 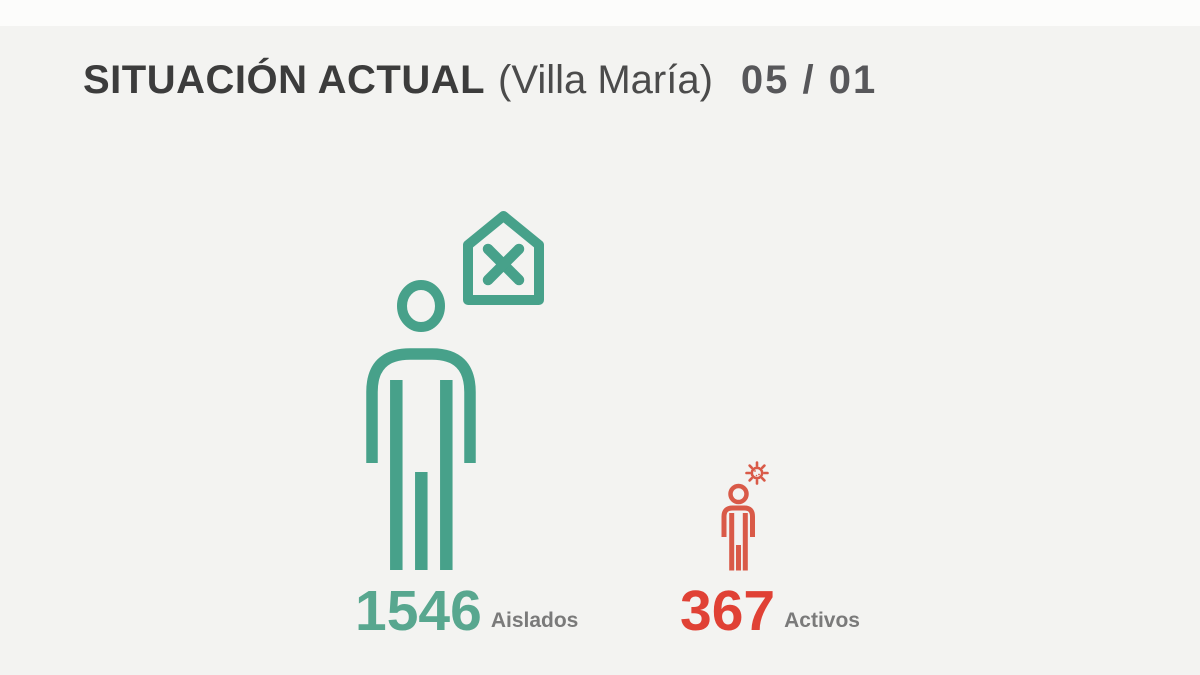 What do you see at coordinates (418, 611) in the screenshot?
I see `aislados-value: 1546` at bounding box center [418, 611].